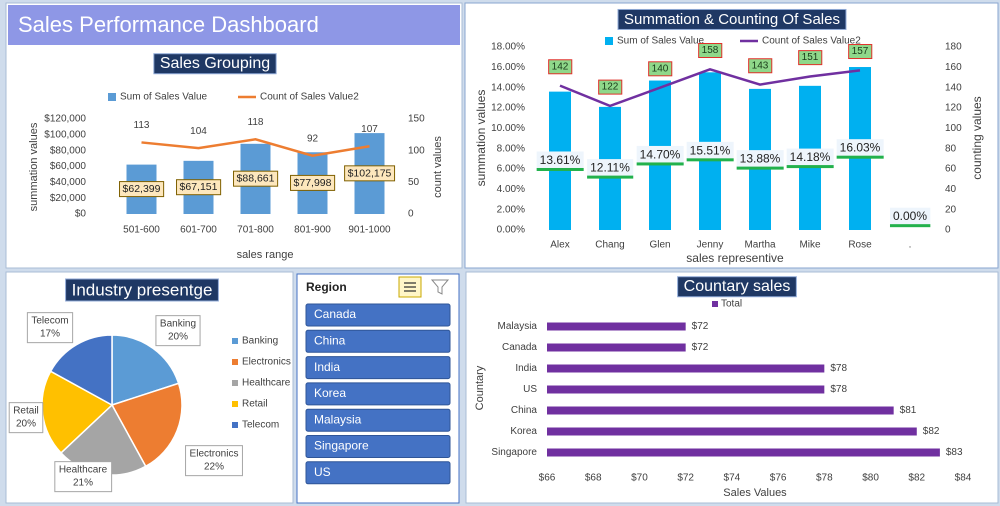 This screenshot has width=1000, height=506. I want to click on x-tick-label: $66, so click(547, 478).